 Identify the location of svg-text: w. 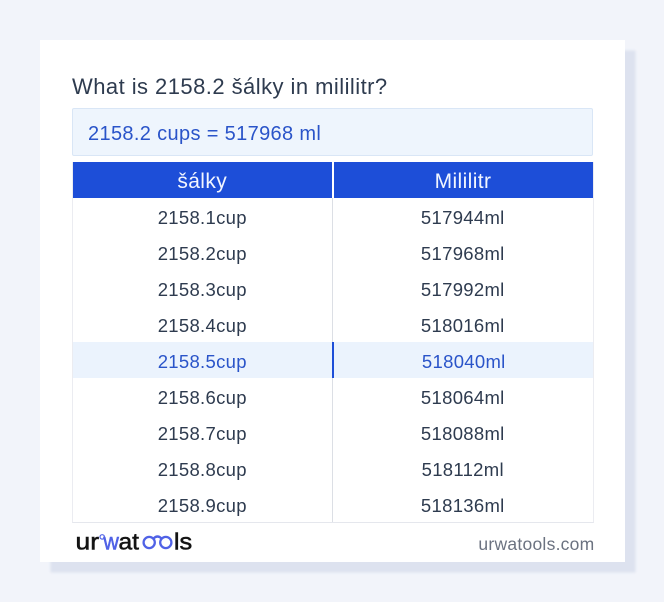
(110, 542).